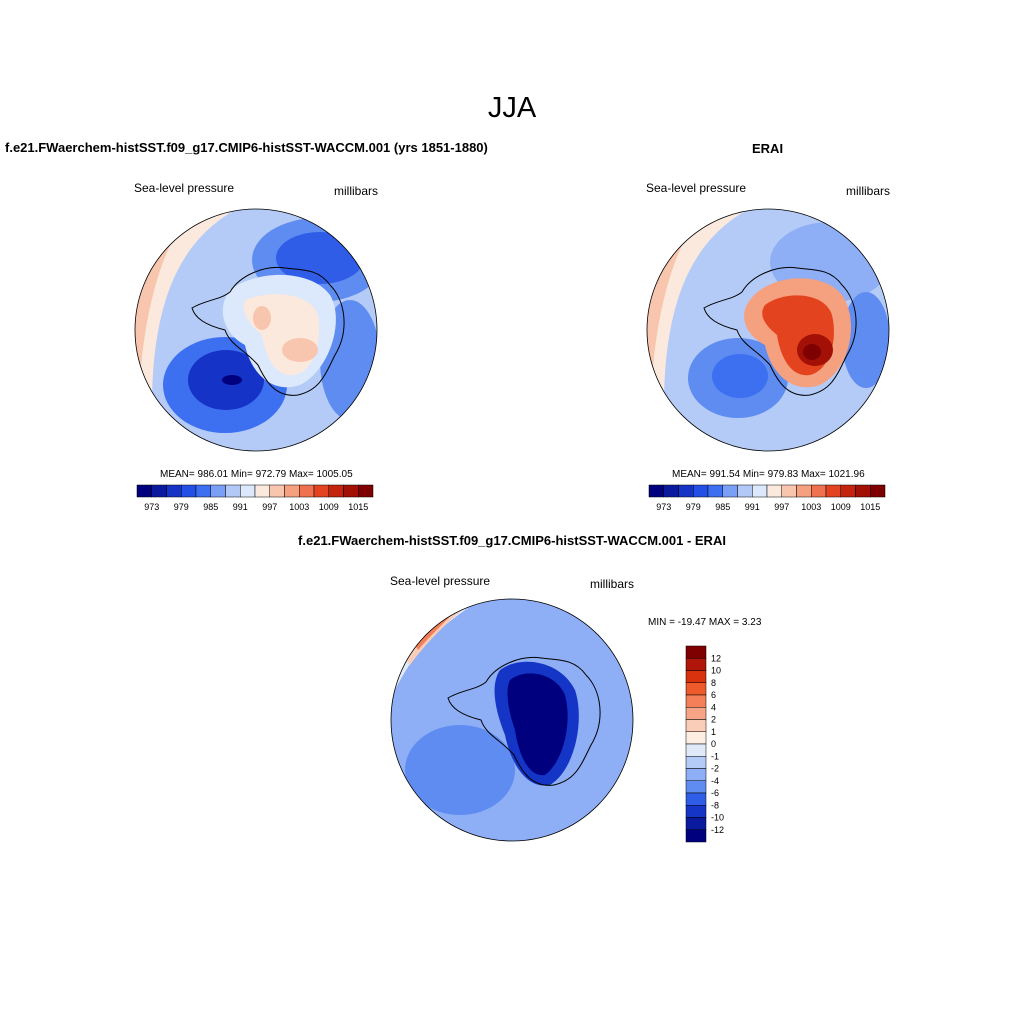  What do you see at coordinates (460, 770) in the screenshot?
I see `diff-low-sw` at bounding box center [460, 770].